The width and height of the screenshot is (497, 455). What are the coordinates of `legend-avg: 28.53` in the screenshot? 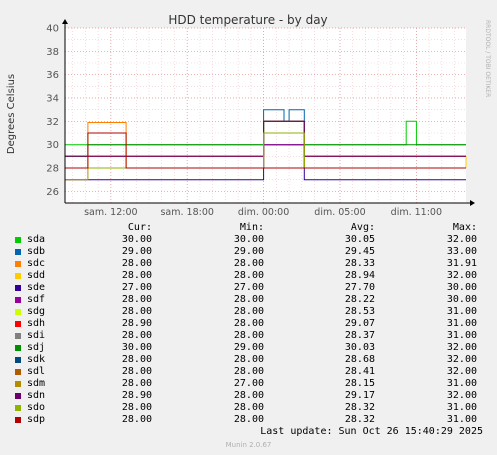 It's located at (359, 311).